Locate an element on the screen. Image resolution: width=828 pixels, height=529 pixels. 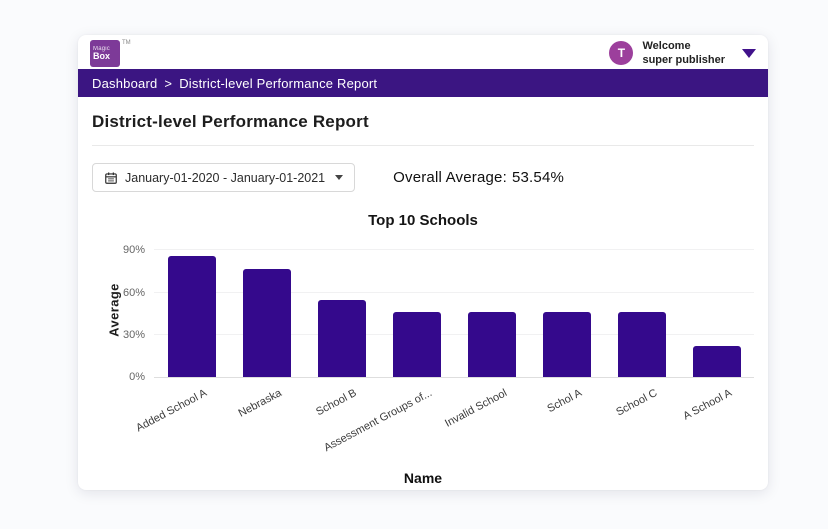
x-tick-label: A School A is located at coordinates (708, 405).